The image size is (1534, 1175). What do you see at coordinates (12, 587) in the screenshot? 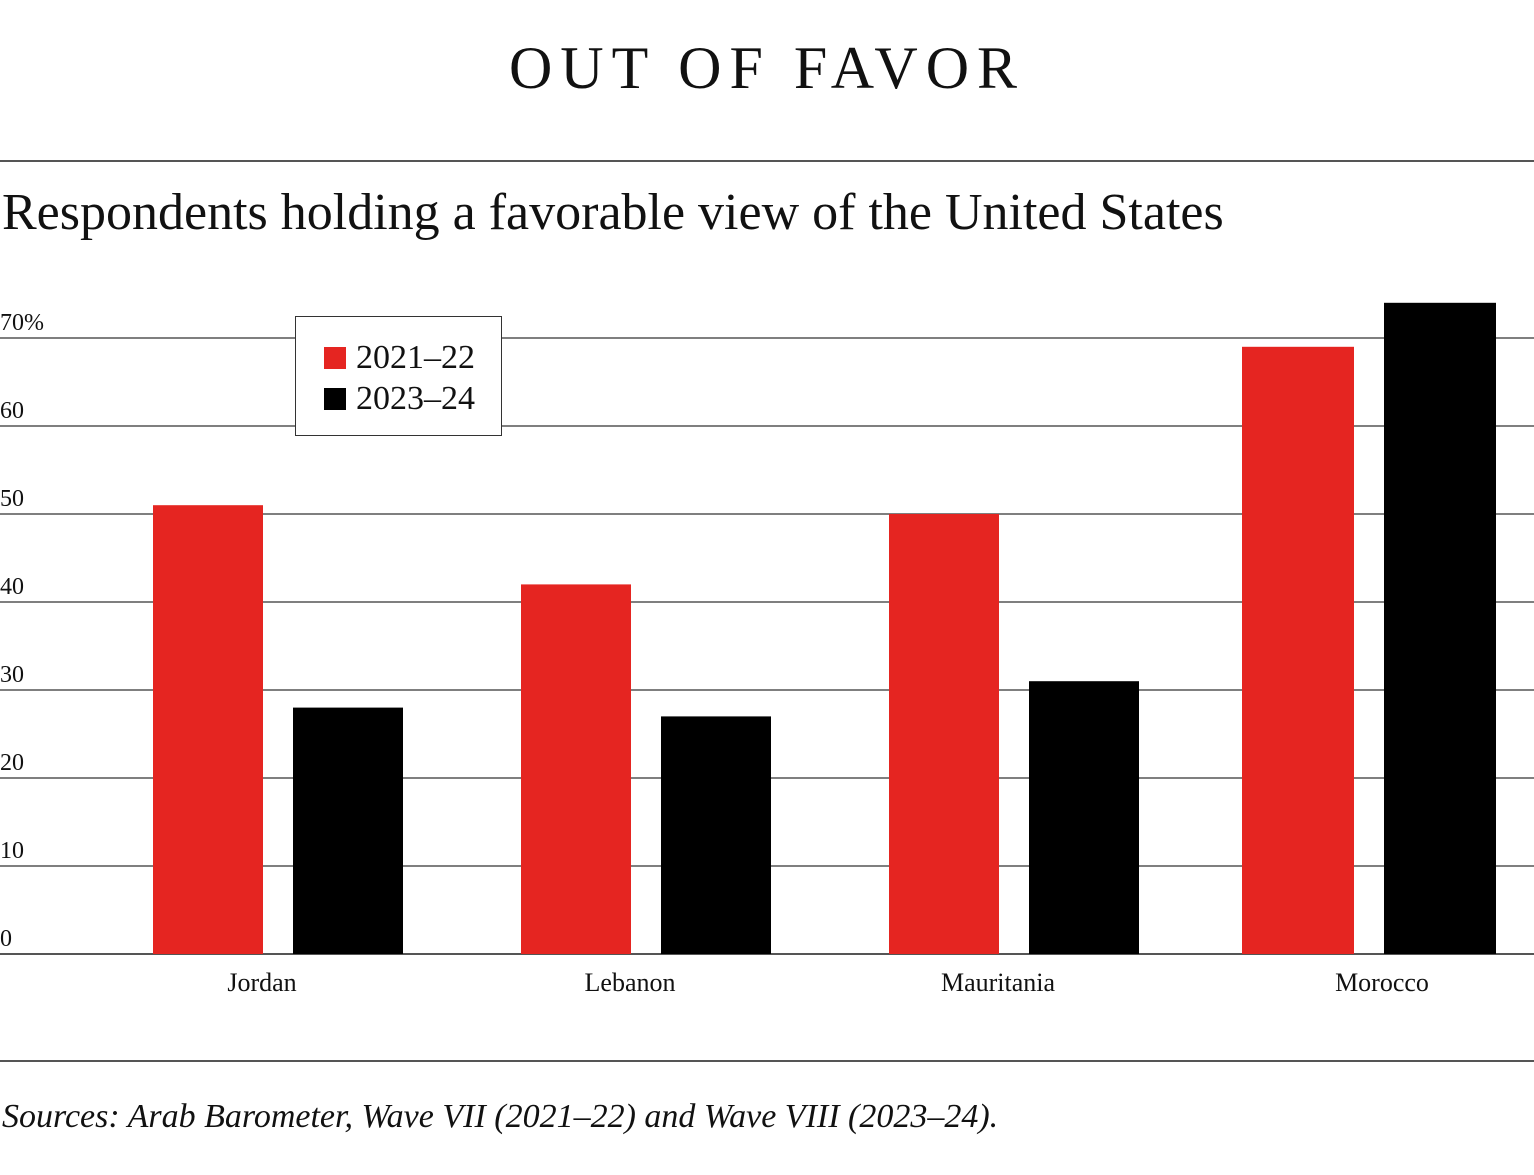
I see `y-tick-label: 40` at bounding box center [12, 587].